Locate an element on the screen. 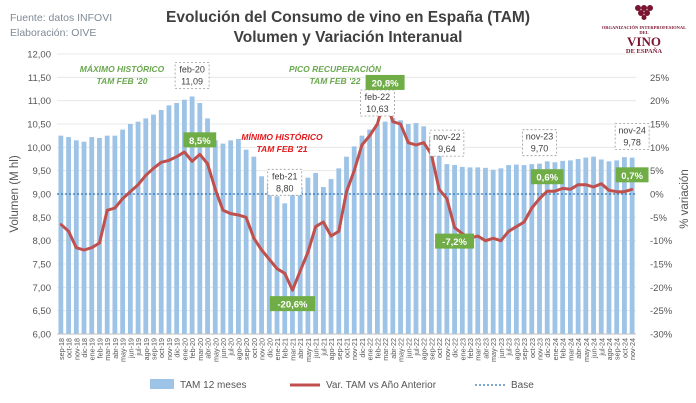 This screenshot has height=403, width=696. y-tick-label: 10,00 is located at coordinates (39, 148).